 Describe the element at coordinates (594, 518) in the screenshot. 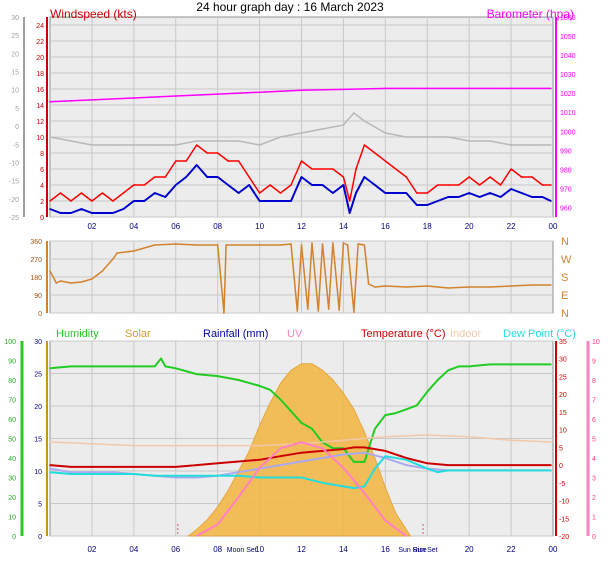

I see `uv-y-tick-label: 1` at that location.